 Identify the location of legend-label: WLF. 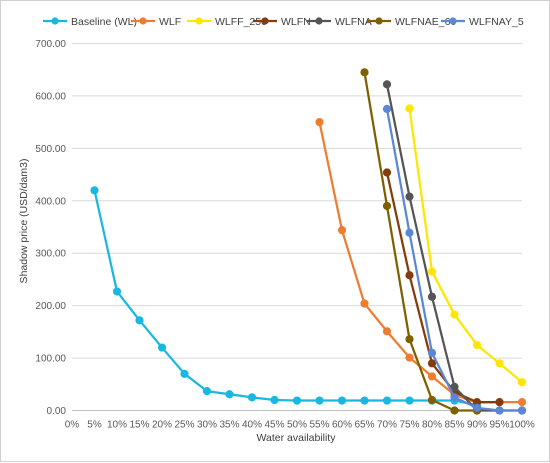
(170, 22).